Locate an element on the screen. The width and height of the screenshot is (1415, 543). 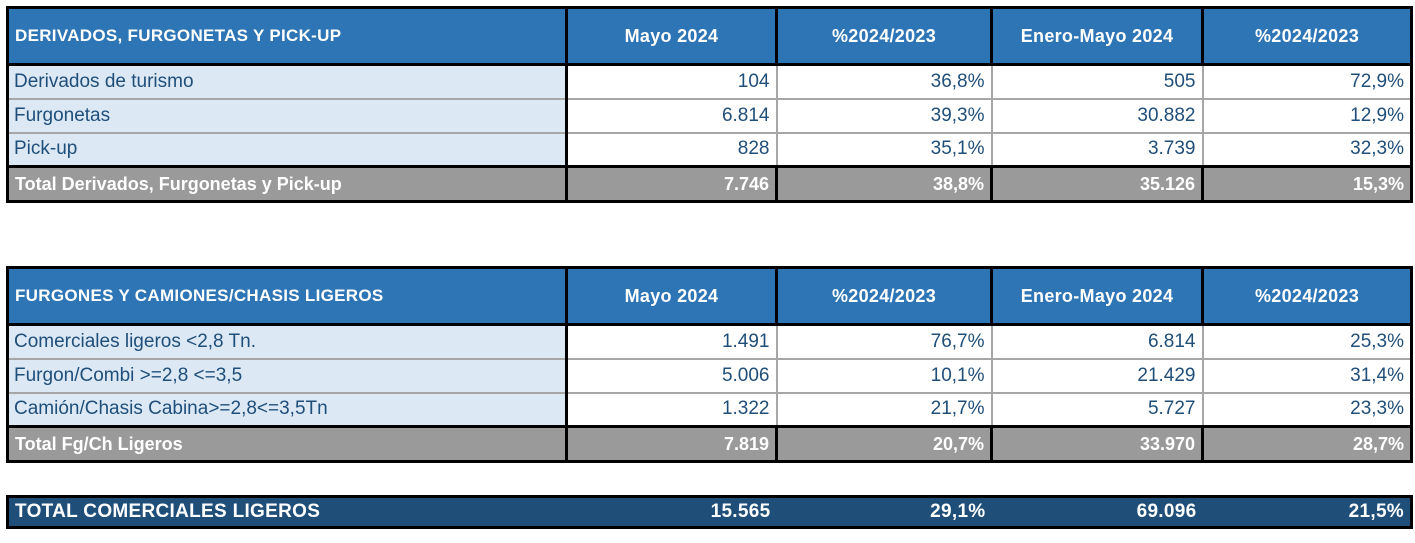
total-cell-pct-mayo: 38,8% is located at coordinates (884, 184).